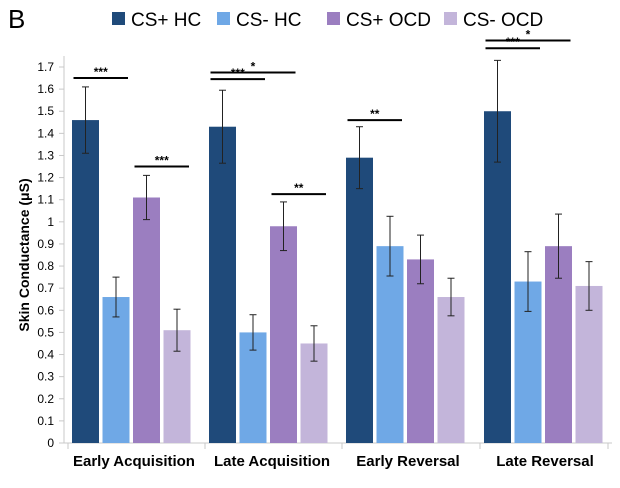  Describe the element at coordinates (134, 461) in the screenshot. I see `x-category-label: Early Acquisition` at that location.